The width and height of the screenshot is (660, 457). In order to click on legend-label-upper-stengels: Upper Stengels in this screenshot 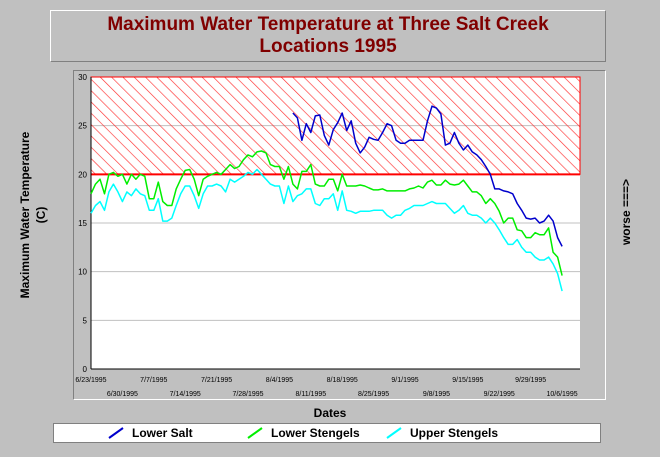, I will do `click(454, 433)`.